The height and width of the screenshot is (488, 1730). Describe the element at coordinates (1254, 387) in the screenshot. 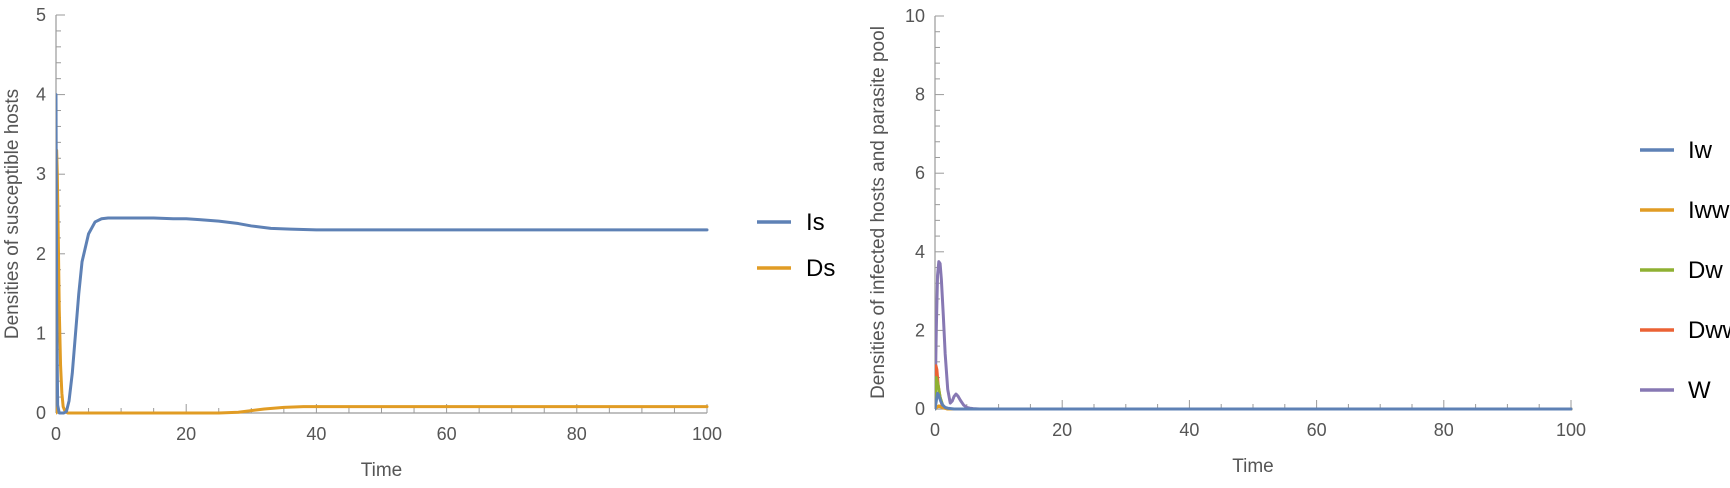

I see `series-line-dww` at that location.